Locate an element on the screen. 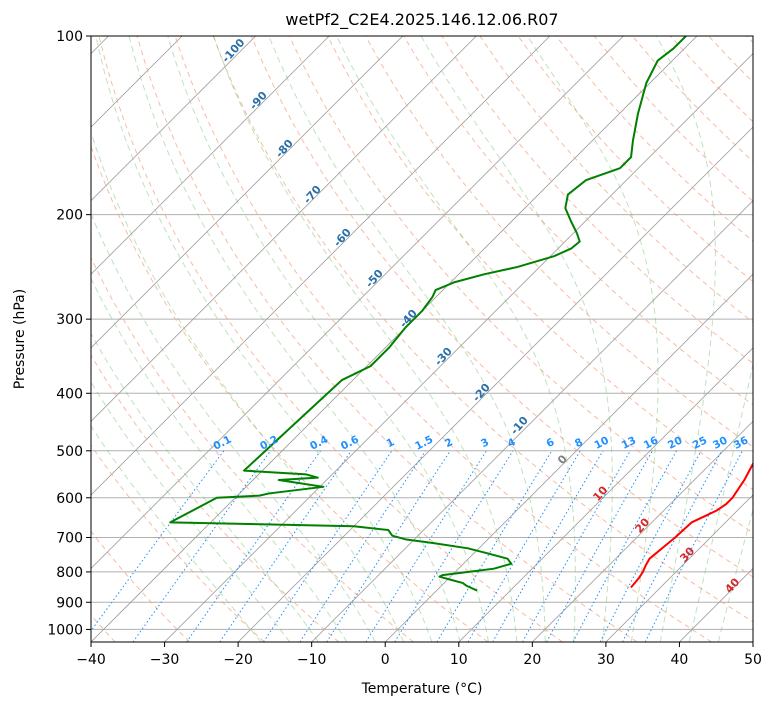  mixing-ratio-label: 4 is located at coordinates (512, 443).